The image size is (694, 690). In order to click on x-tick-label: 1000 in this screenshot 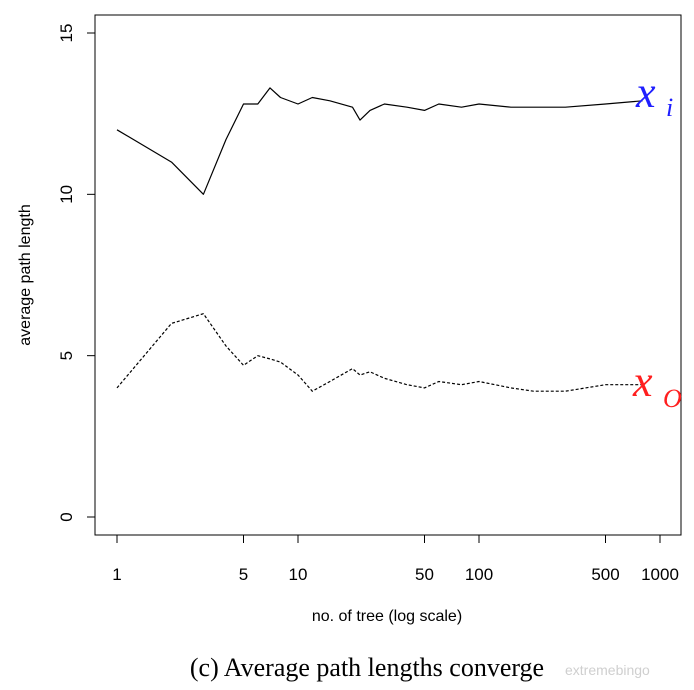, I will do `click(660, 574)`.